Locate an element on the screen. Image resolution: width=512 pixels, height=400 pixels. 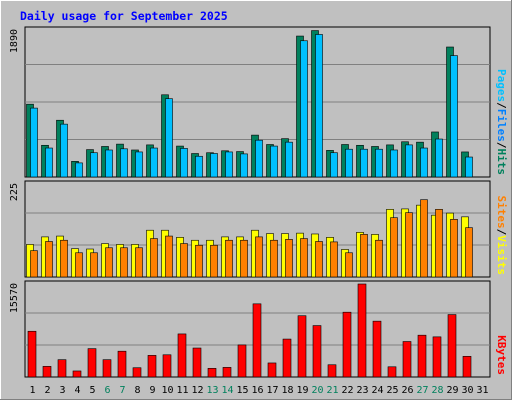
legend-part: Visits is located at coordinates (501, 255).